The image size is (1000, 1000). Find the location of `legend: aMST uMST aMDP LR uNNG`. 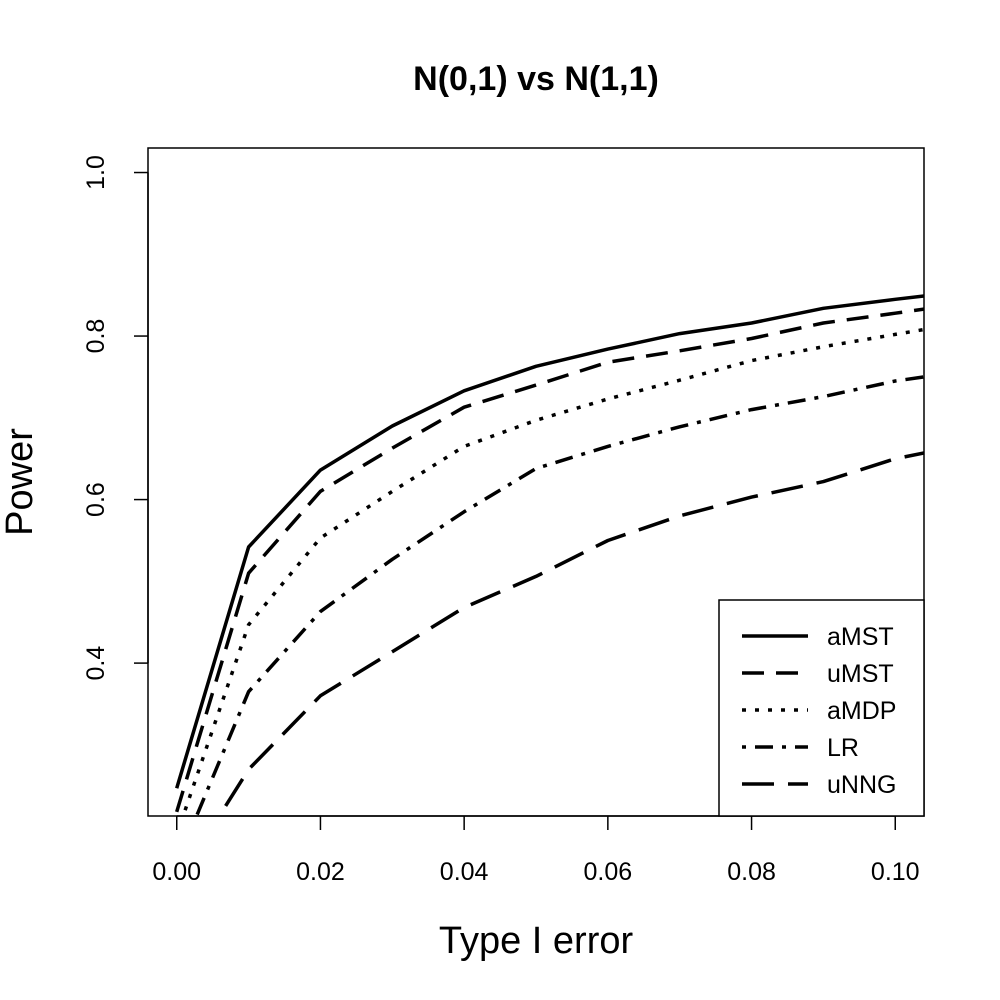

legend: aMST uMST aMDP LR uNNG is located at coordinates (821, 708).